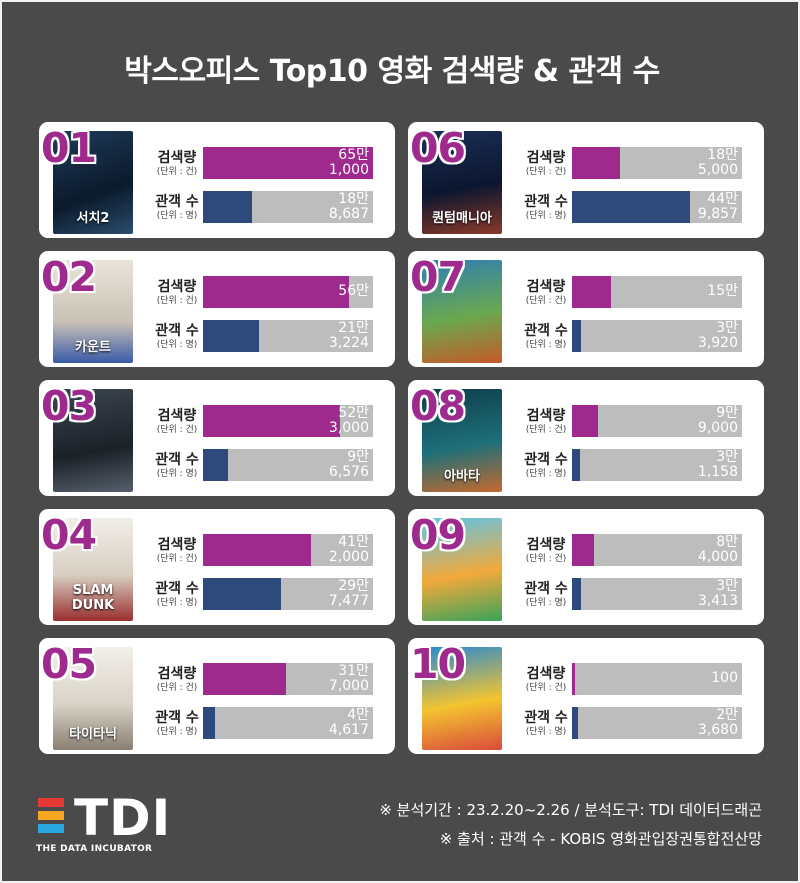  Describe the element at coordinates (69, 277) in the screenshot. I see `rank-number: 02` at that location.